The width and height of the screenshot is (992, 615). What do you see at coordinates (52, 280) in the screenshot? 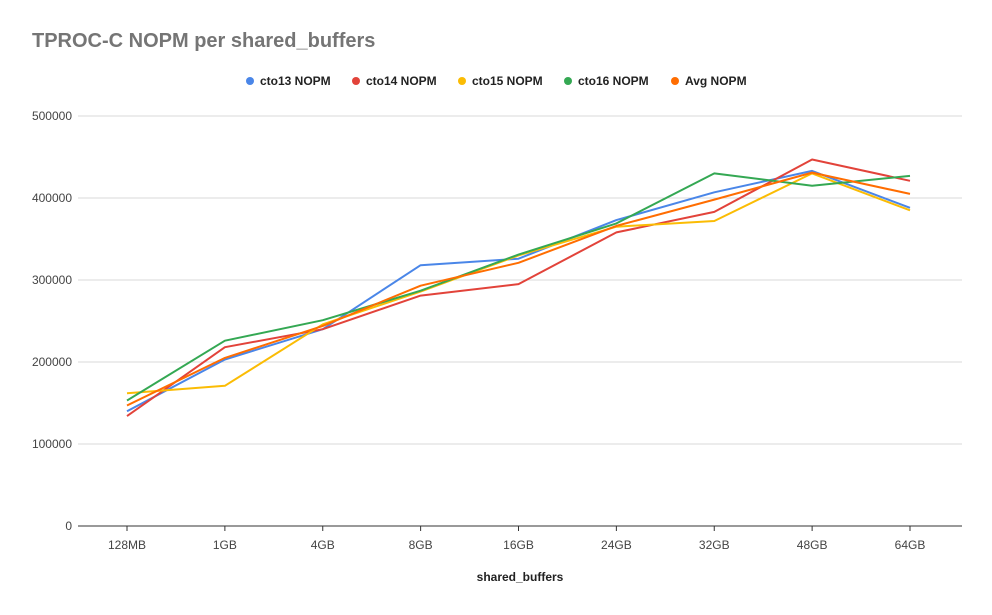
I see `y-tick-label: 300000` at bounding box center [52, 280].